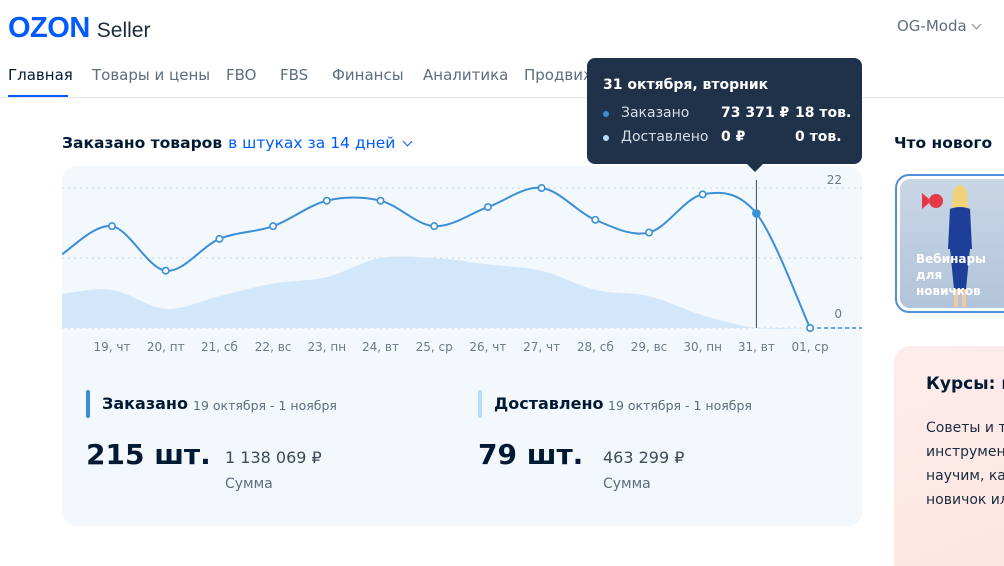 The width and height of the screenshot is (1004, 566). What do you see at coordinates (644, 457) in the screenshot?
I see `stat-delivered-sum: 463 299 ₽` at bounding box center [644, 457].